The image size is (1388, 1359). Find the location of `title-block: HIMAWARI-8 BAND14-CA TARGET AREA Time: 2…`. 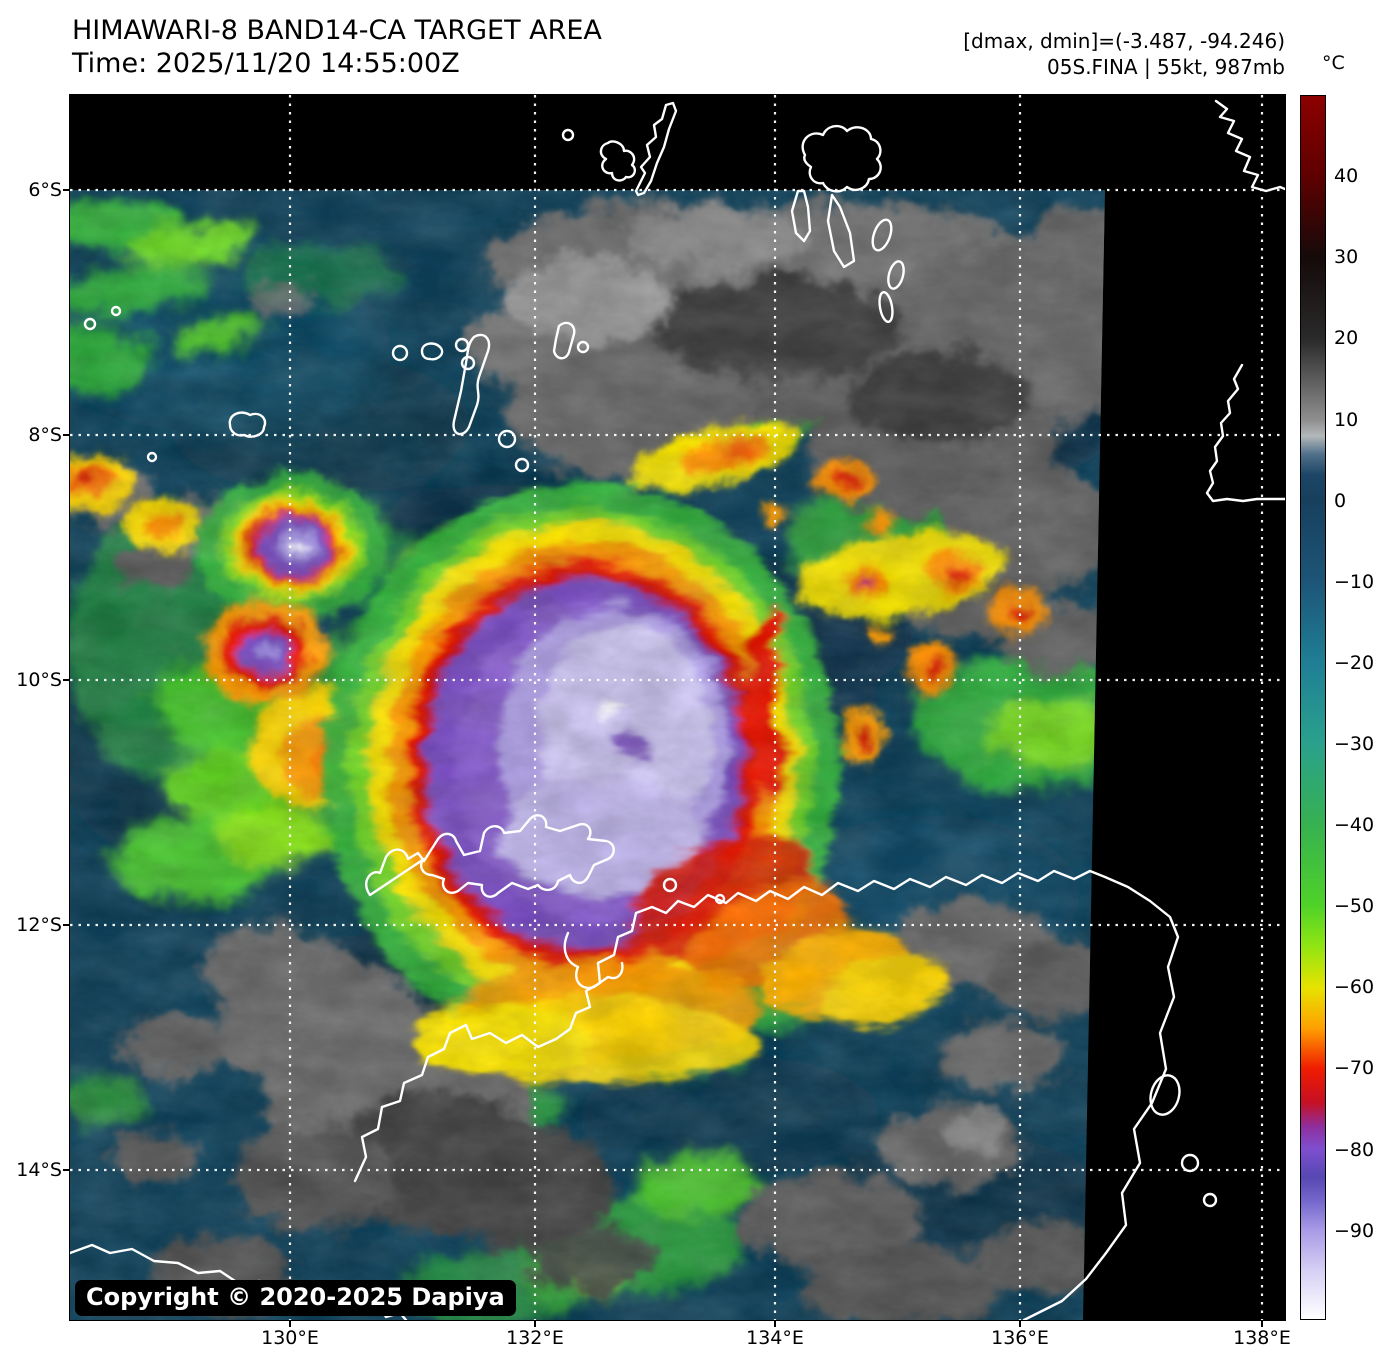

title-block: HIMAWARI-8 BAND14-CA TARGET AREA Time: 2… is located at coordinates (337, 47).